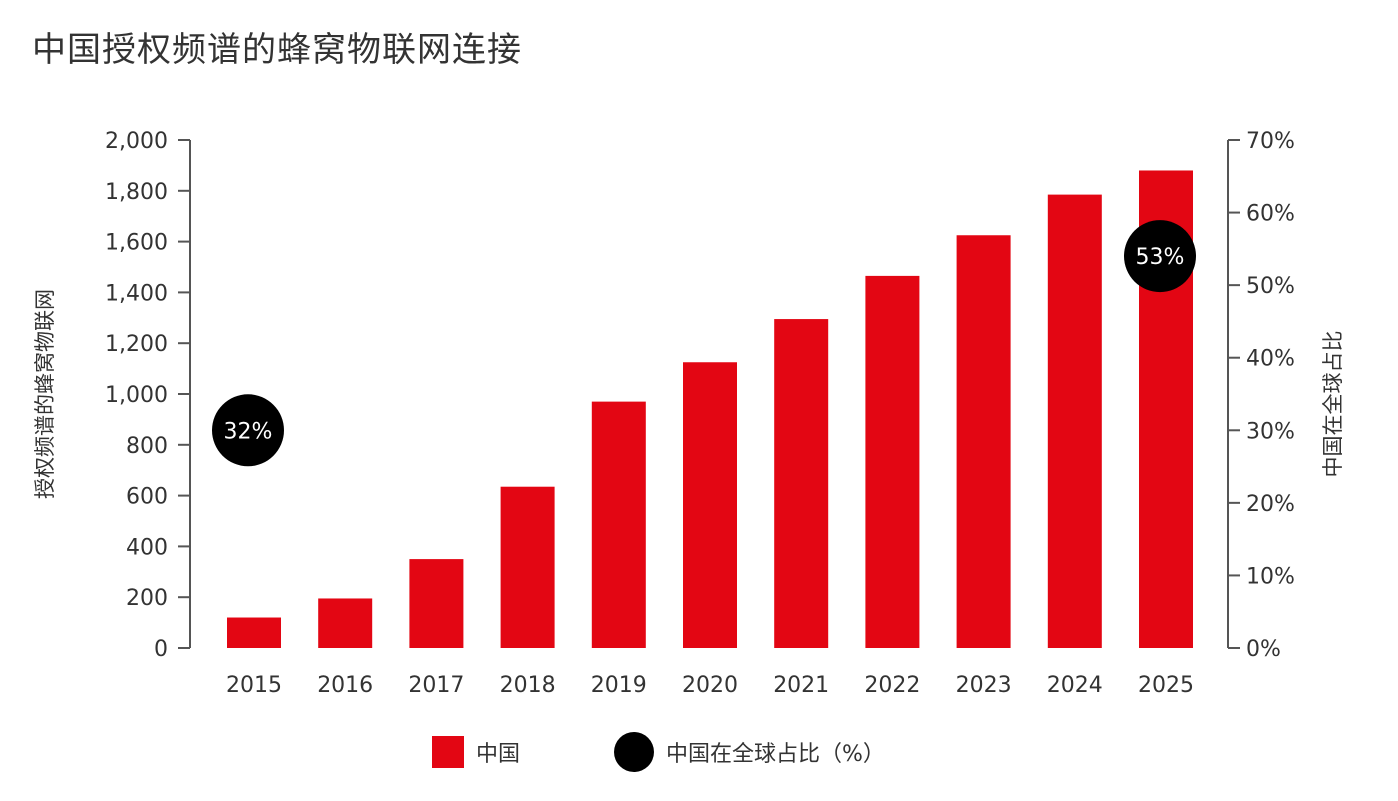 The width and height of the screenshot is (1398, 801). What do you see at coordinates (892, 461) in the screenshot?
I see `bar-2022` at bounding box center [892, 461].